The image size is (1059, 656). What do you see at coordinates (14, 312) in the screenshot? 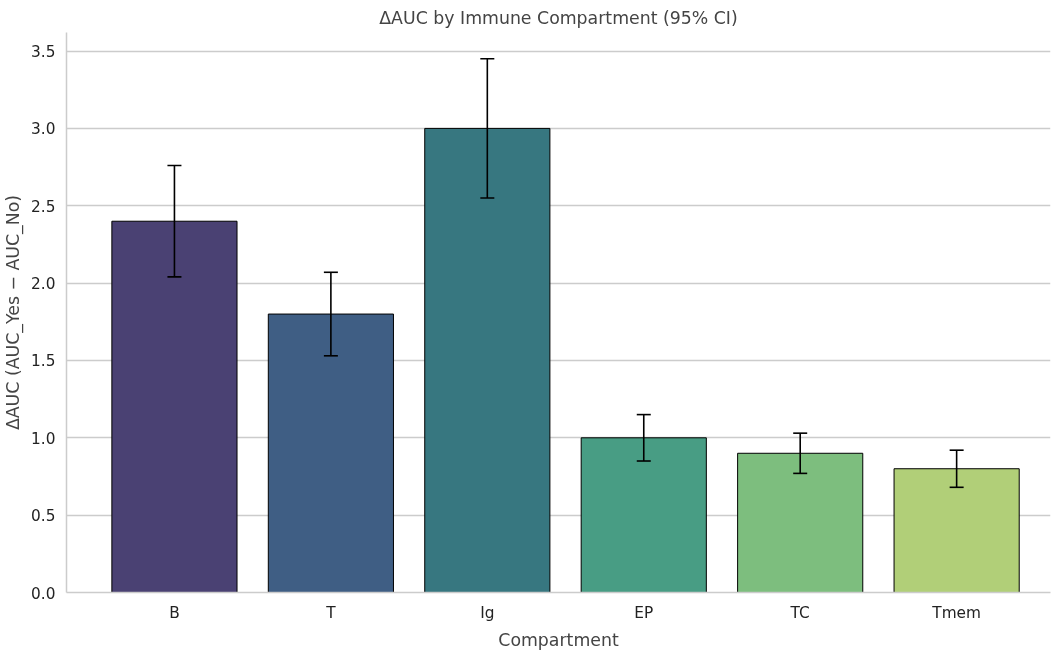
I see `y-axis-title: ΔAUC (AUC_Yes − AUC_No)` at bounding box center [14, 312].